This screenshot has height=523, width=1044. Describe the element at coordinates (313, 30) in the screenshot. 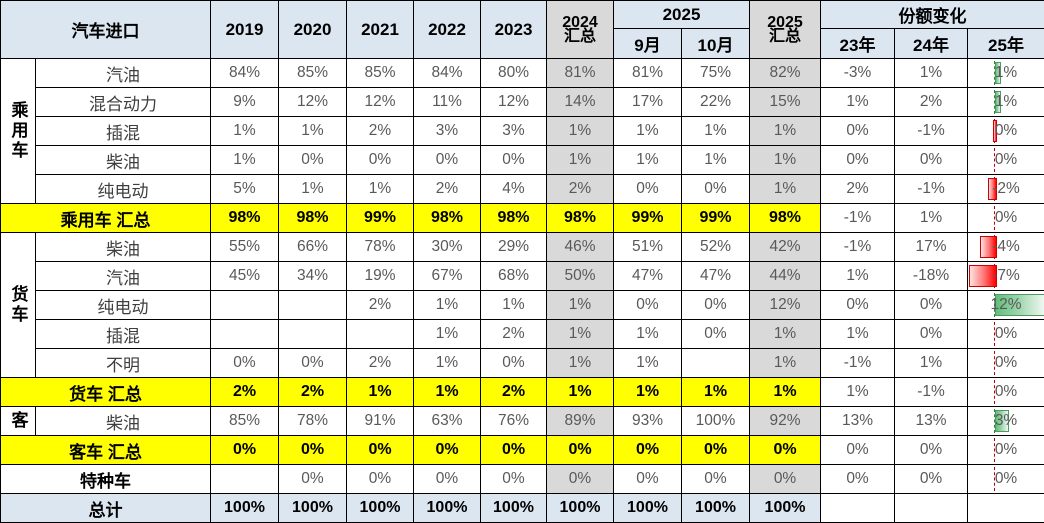

I see `col-header-2020: 2020` at that location.